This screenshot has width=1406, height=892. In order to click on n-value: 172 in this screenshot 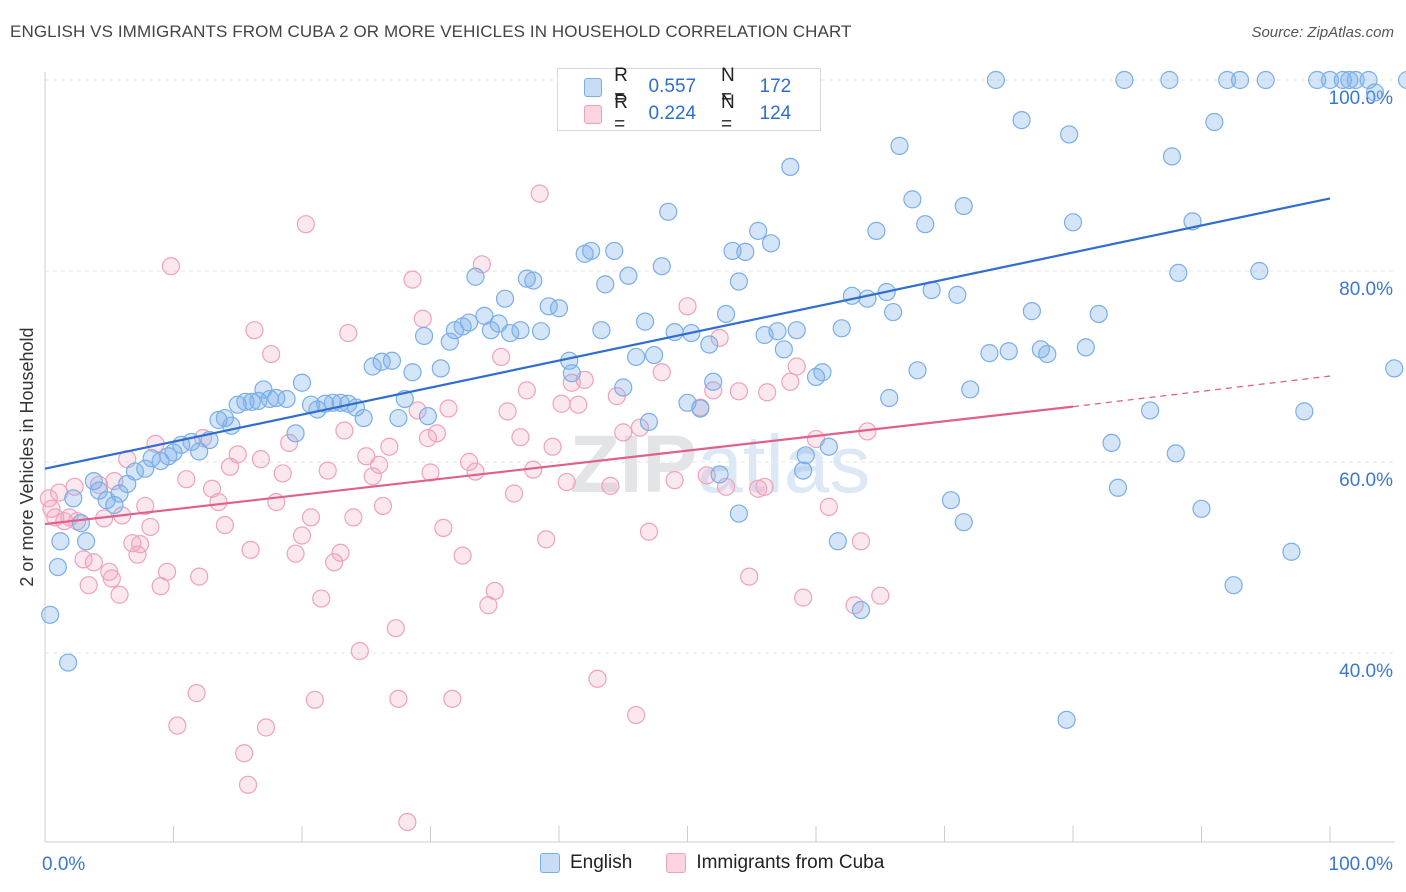, I will do `click(775, 86)`.